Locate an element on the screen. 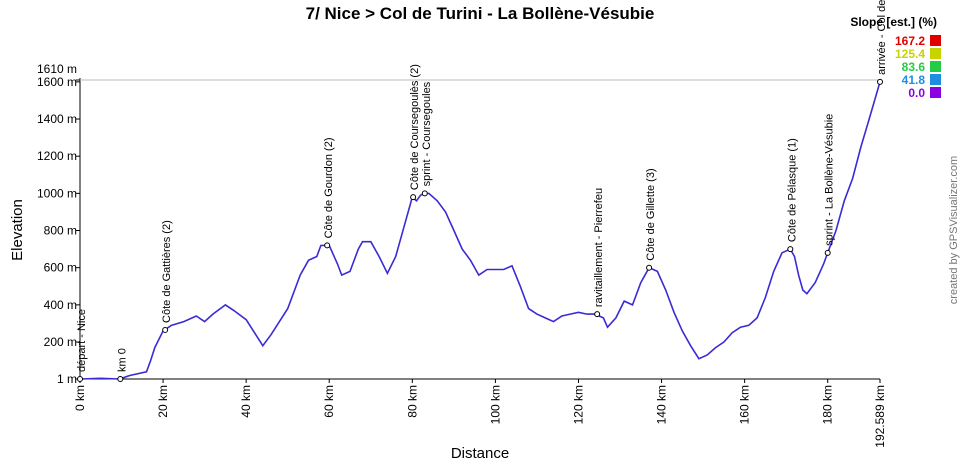 This screenshot has width=960, height=465. y-tick-label: 600 m is located at coordinates (60, 268).